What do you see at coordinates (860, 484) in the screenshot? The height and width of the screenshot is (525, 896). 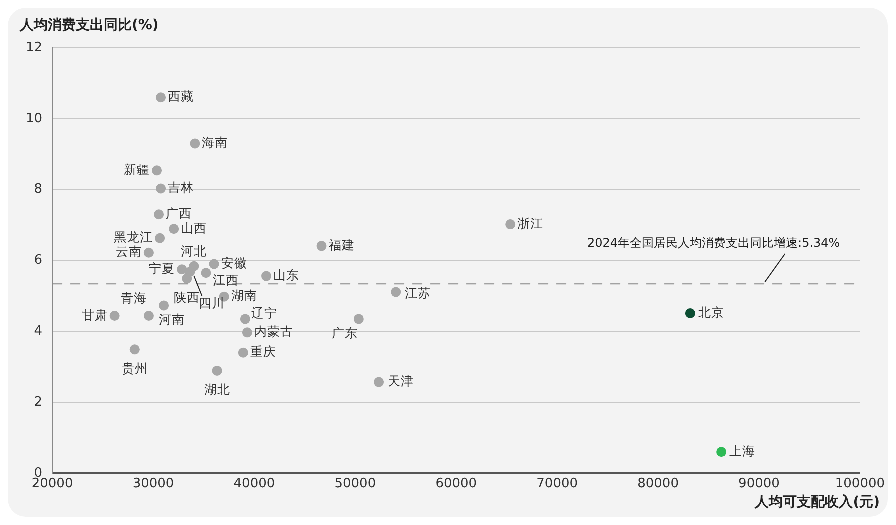 I see `x-tick-label: 100000` at bounding box center [860, 484].